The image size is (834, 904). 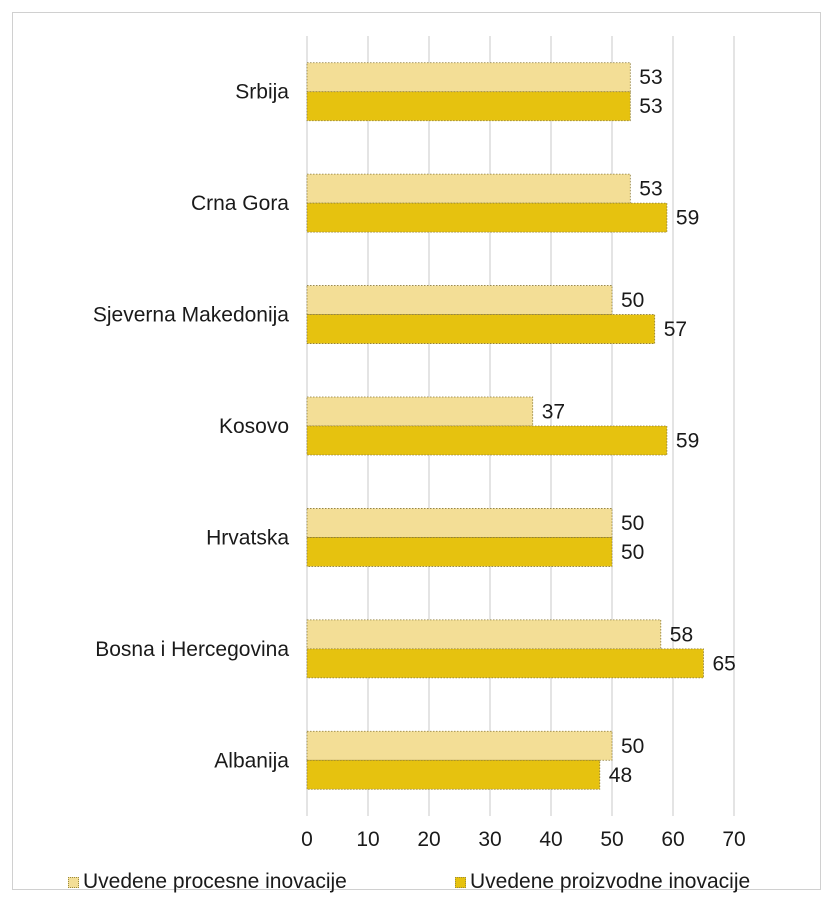 I want to click on x-axis-ticks: 0 10 20 30 40 50 60 70, so click(x=523, y=839).